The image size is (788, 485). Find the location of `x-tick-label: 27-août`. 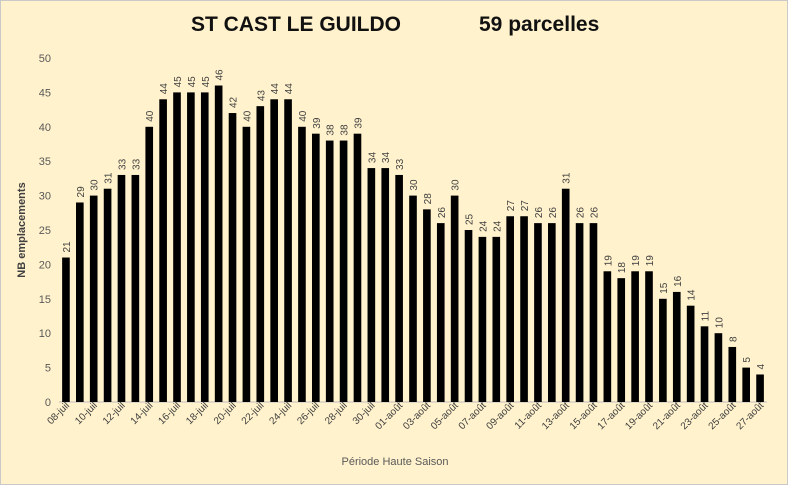

x-tick-label: 27-août is located at coordinates (750, 416).